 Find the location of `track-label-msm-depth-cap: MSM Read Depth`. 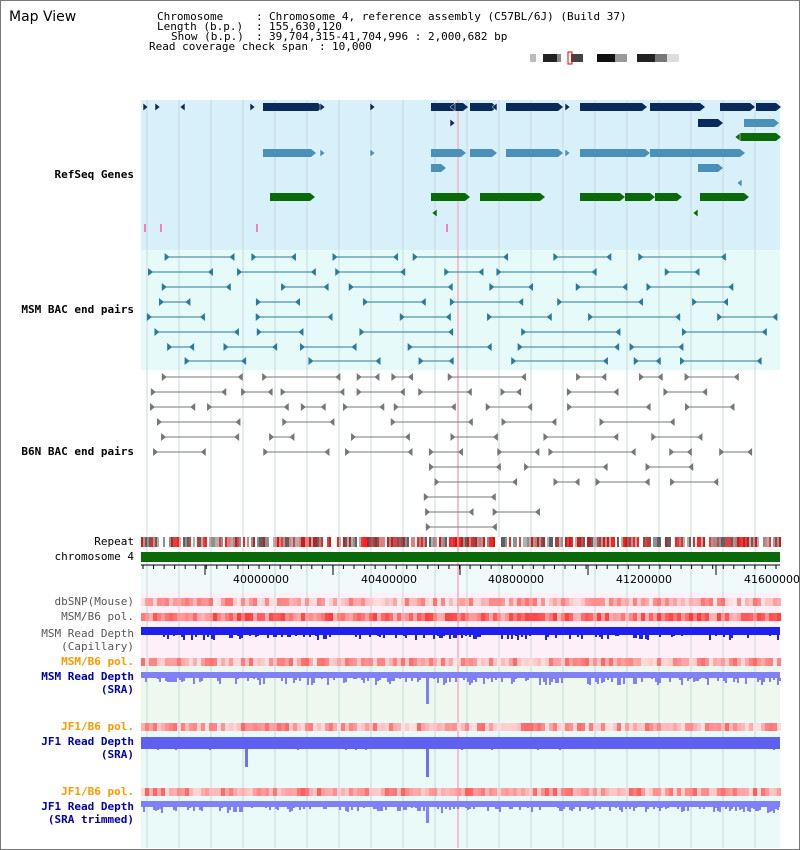

track-label-msm-depth-cap: MSM Read Depth is located at coordinates (87, 633).